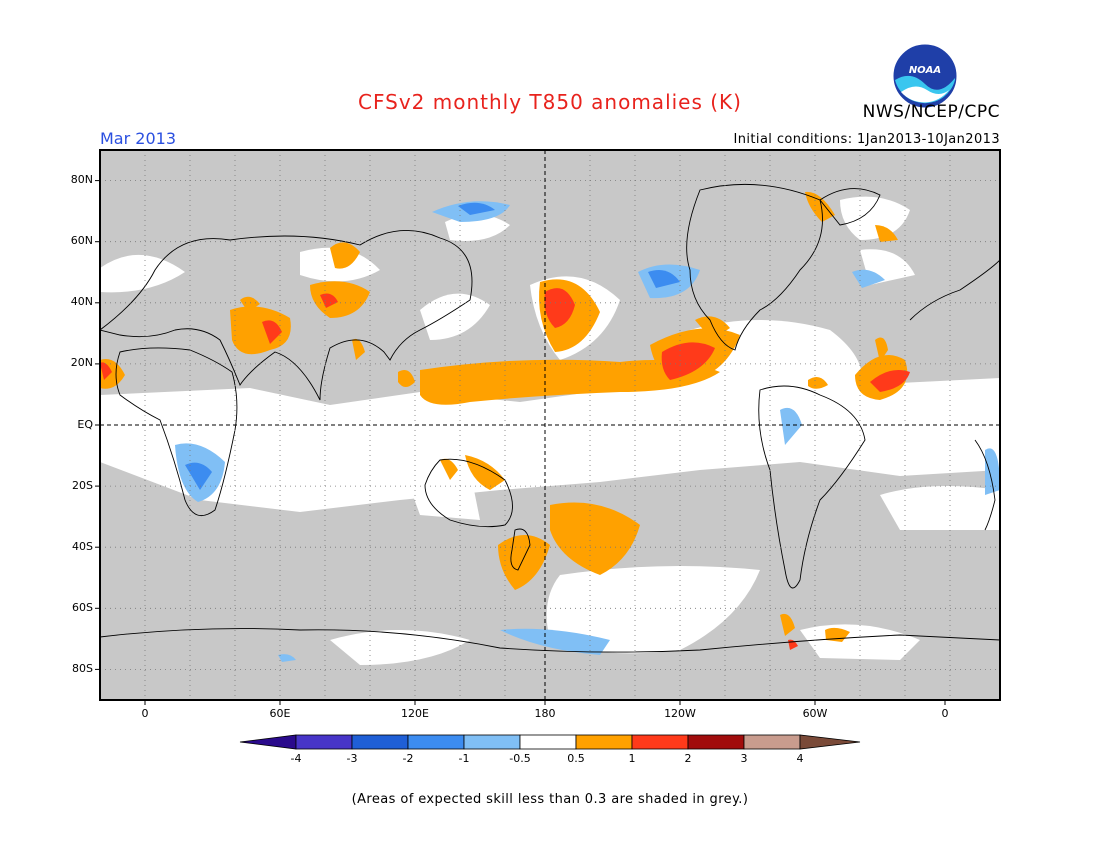 The width and height of the screenshot is (1100, 850). Describe the element at coordinates (744, 758) in the screenshot. I see `colorbar-label-3: 3` at that location.